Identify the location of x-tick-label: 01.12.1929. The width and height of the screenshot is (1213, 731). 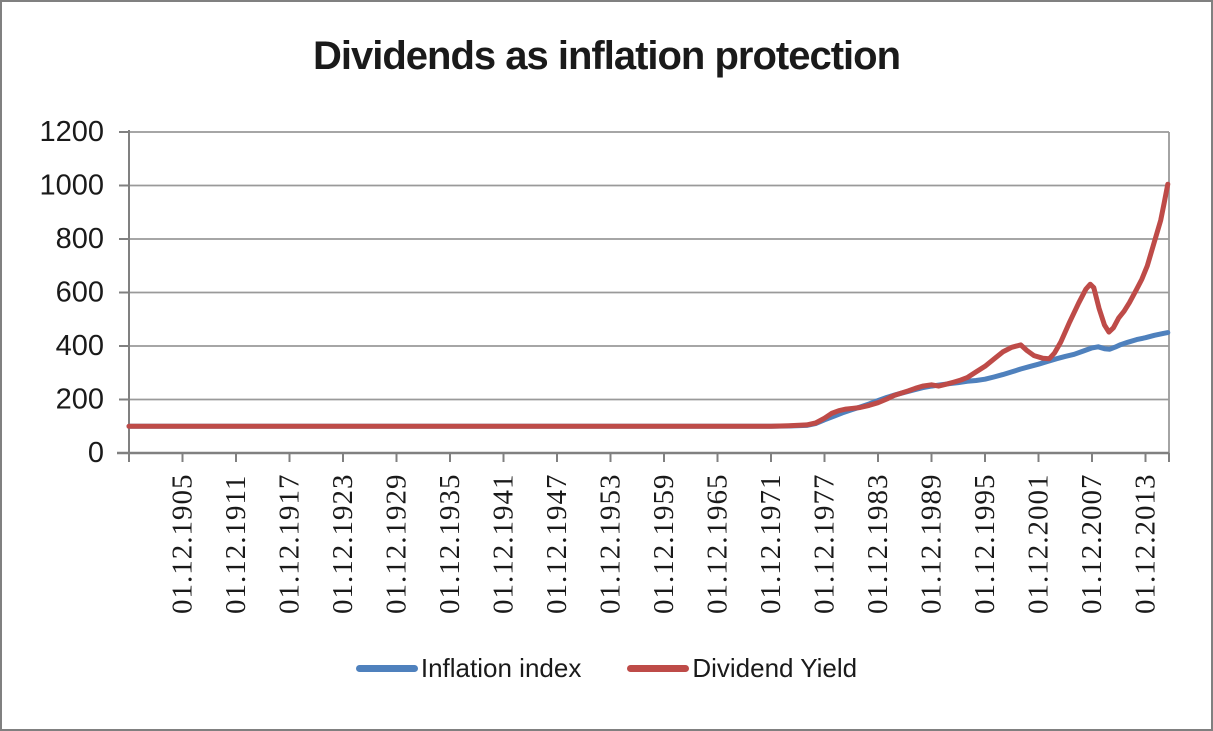
(396, 544).